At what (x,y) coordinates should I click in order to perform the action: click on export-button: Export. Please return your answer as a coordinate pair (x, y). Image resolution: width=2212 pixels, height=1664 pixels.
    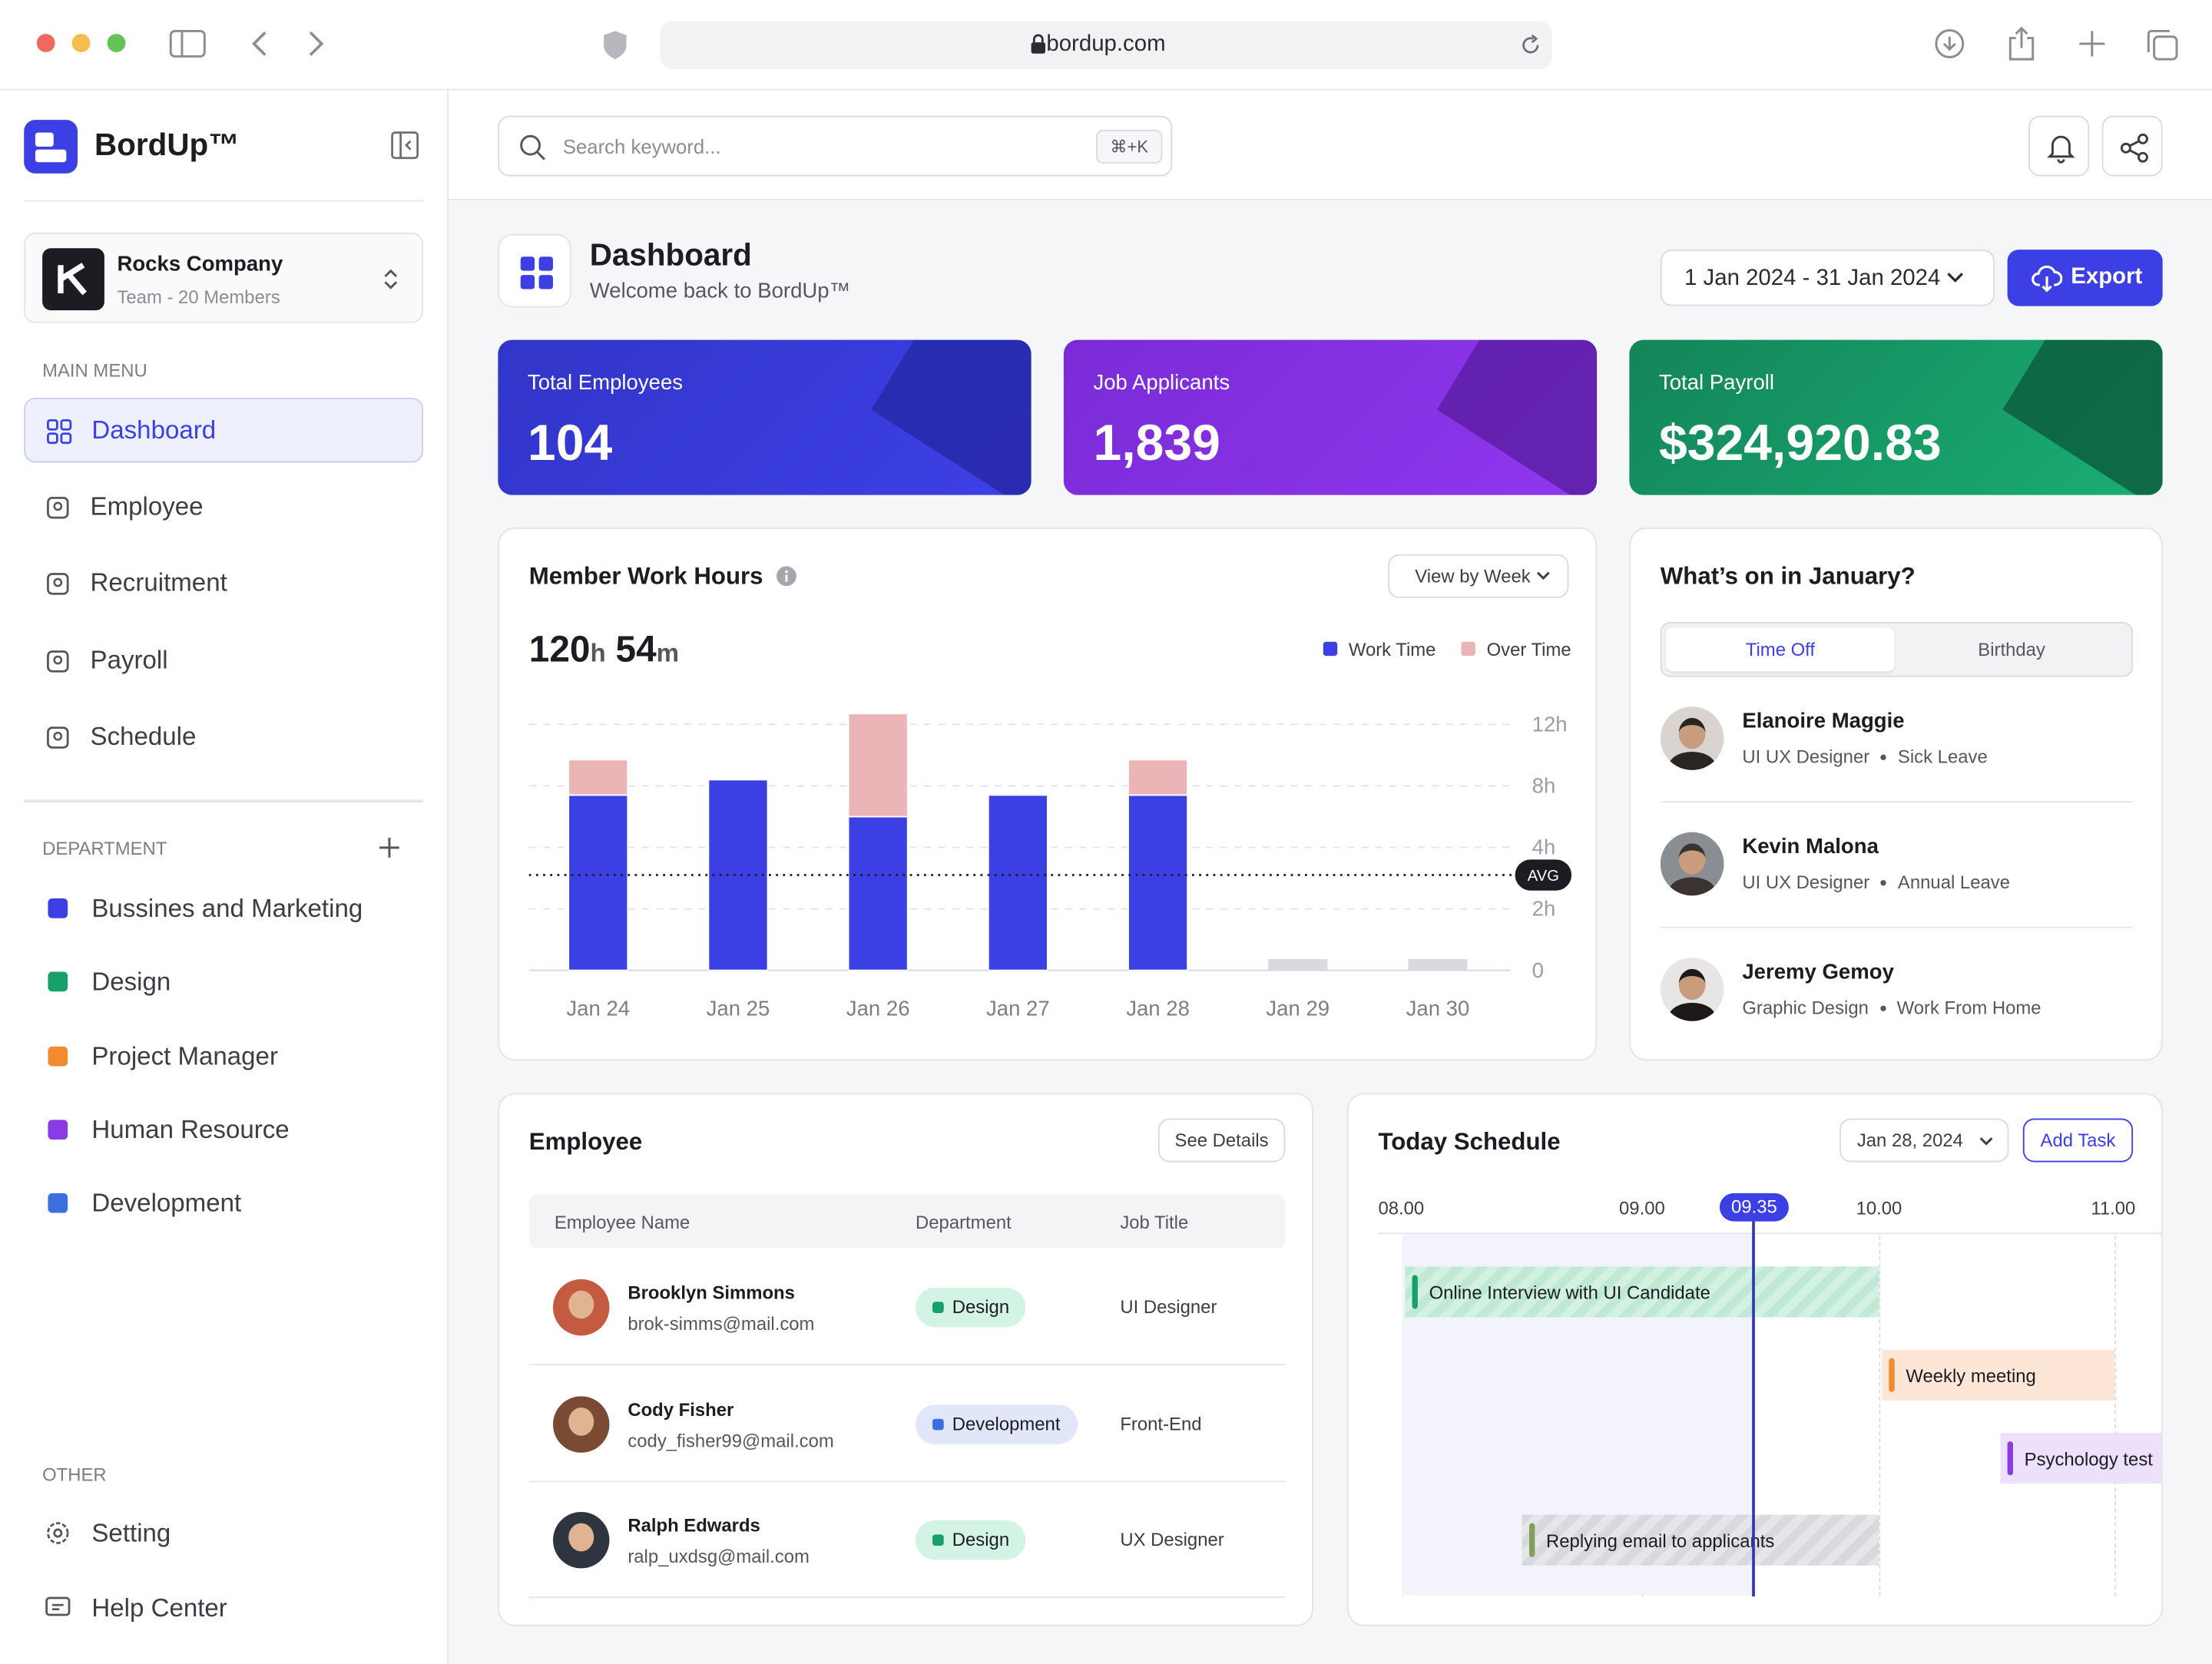
    Looking at the image, I should click on (2085, 278).